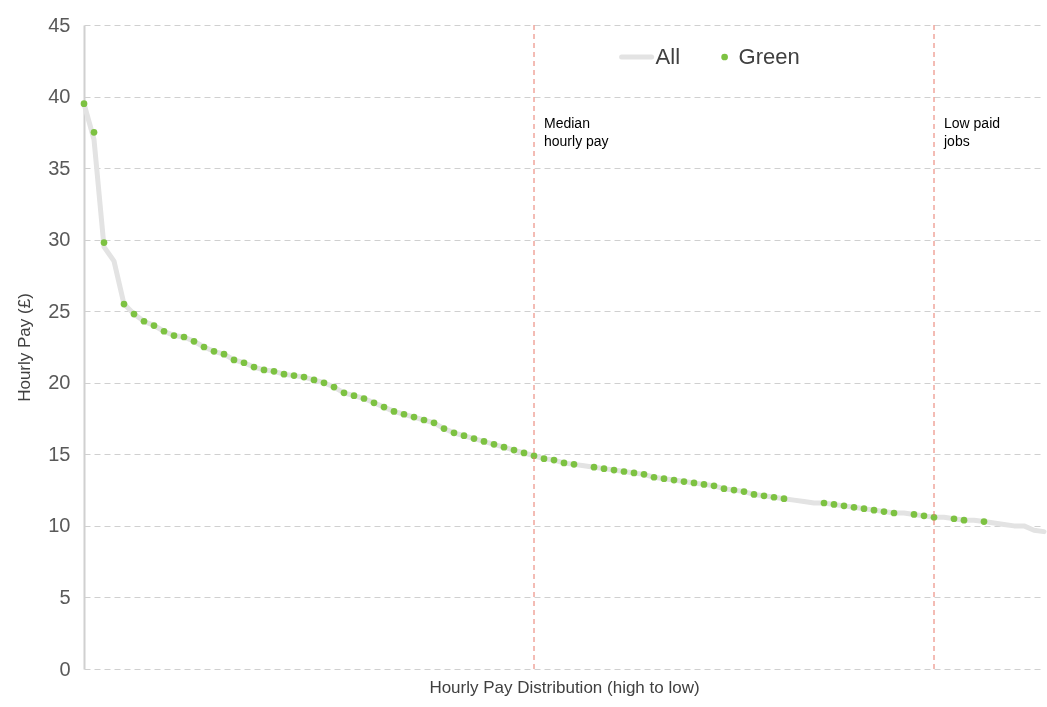 Image resolution: width=1047 pixels, height=707 pixels. I want to click on y-tick-label: 40, so click(59, 96).